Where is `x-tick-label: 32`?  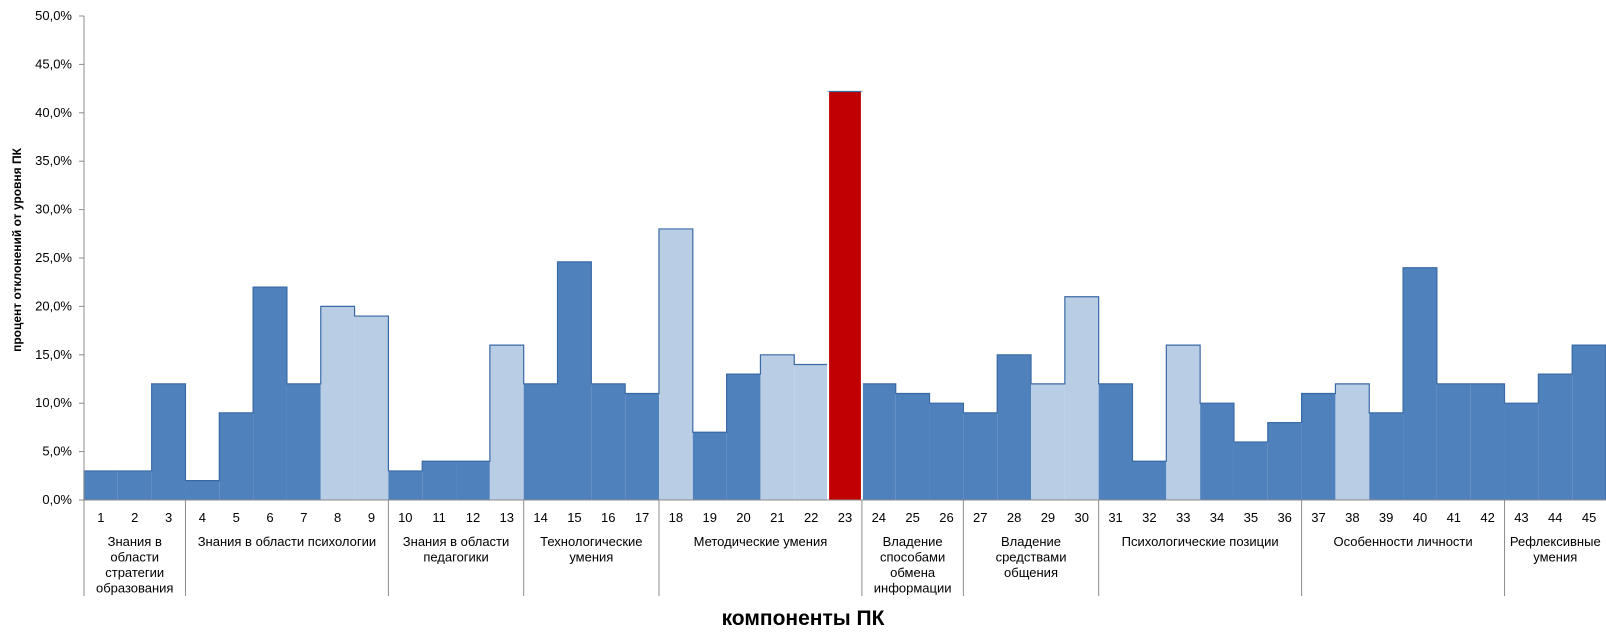
x-tick-label: 32 is located at coordinates (1149, 517).